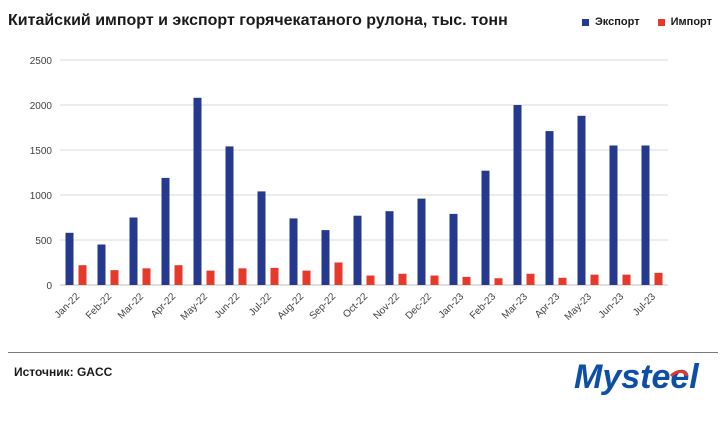  Describe the element at coordinates (387, 306) in the screenshot. I see `x-tick-label: Nov-22` at that location.